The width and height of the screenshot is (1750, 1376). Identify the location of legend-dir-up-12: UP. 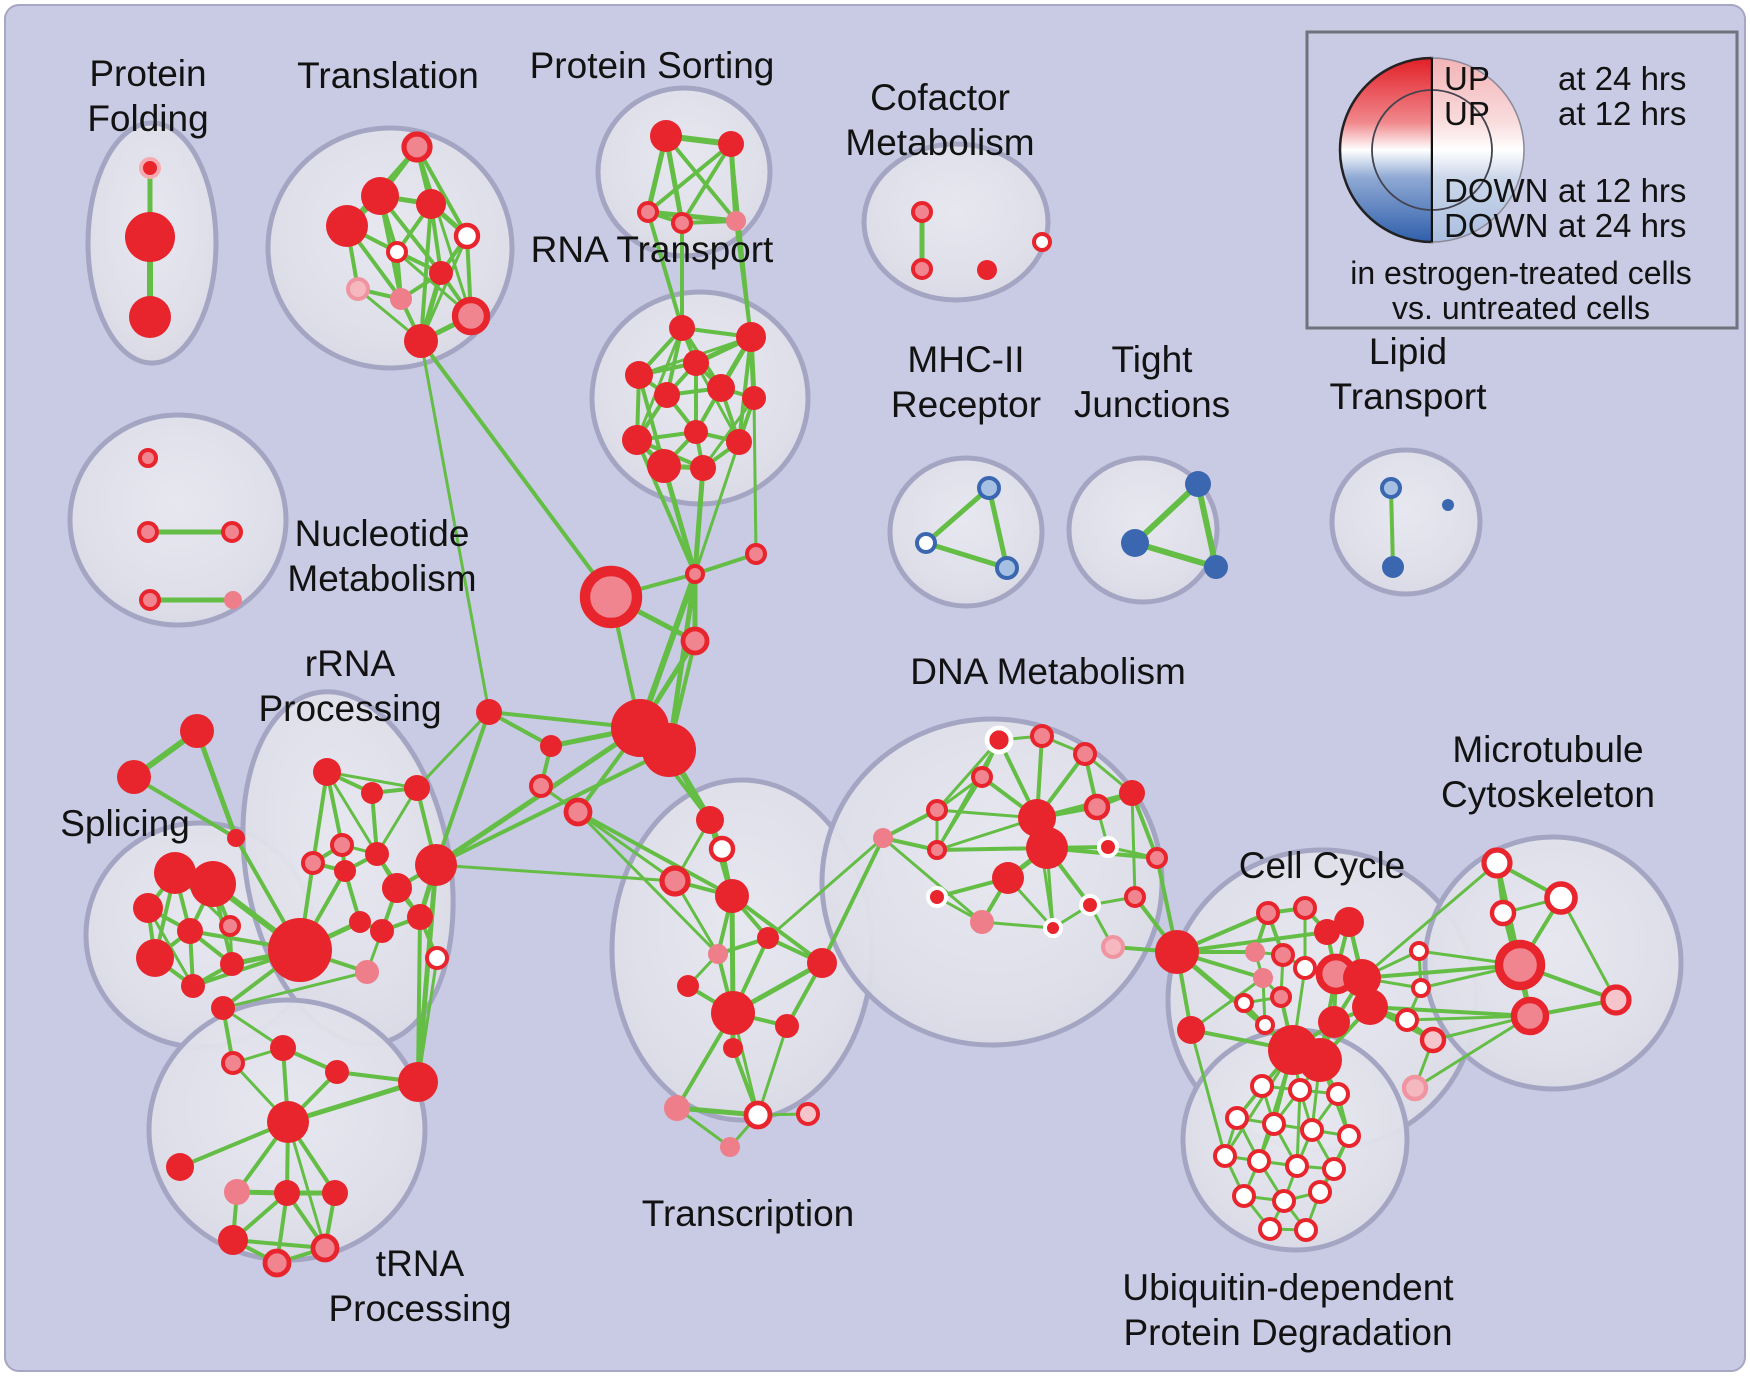
(1467, 113).